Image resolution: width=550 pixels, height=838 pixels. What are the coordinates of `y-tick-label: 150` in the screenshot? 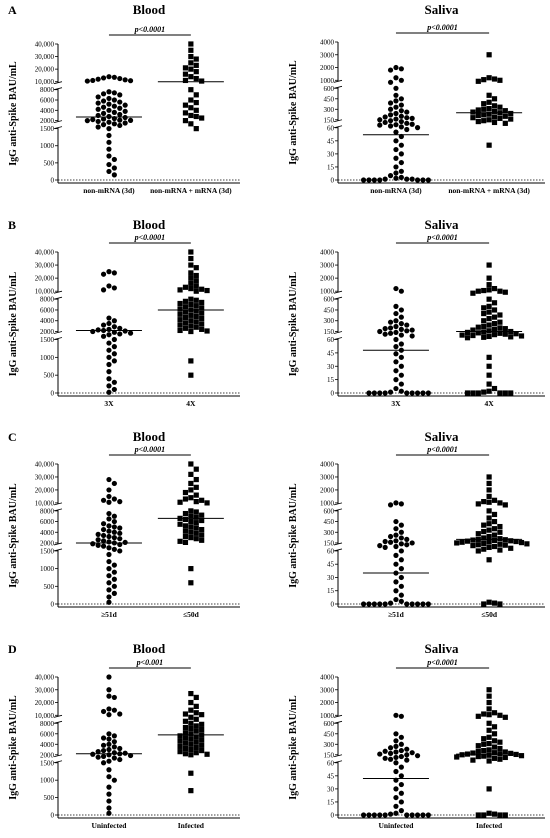 It's located at (329, 543).